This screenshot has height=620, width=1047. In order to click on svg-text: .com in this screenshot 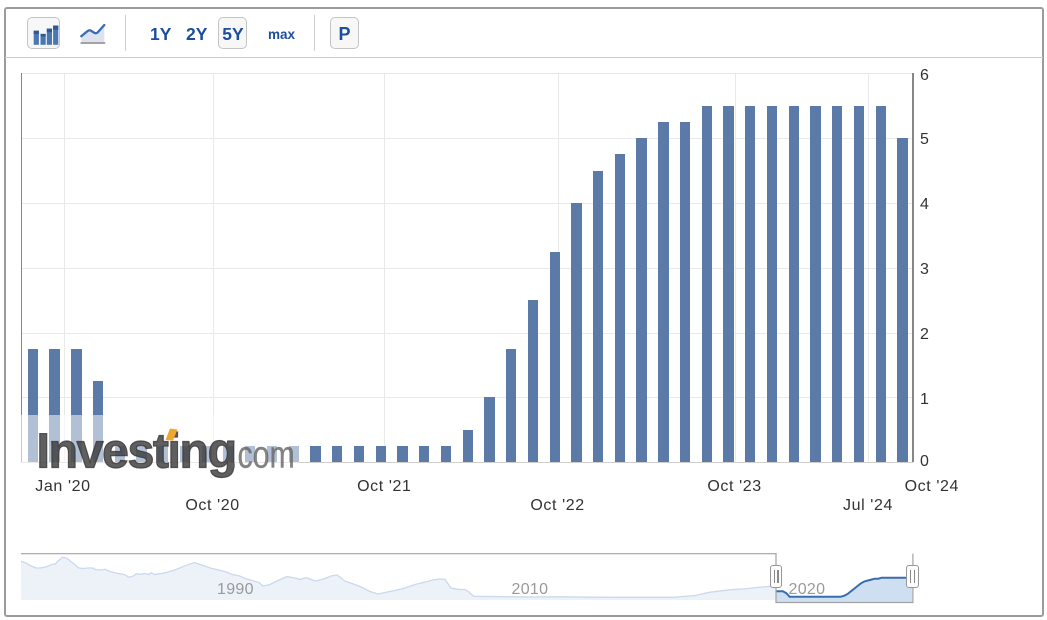, I will do `click(262, 455)`.